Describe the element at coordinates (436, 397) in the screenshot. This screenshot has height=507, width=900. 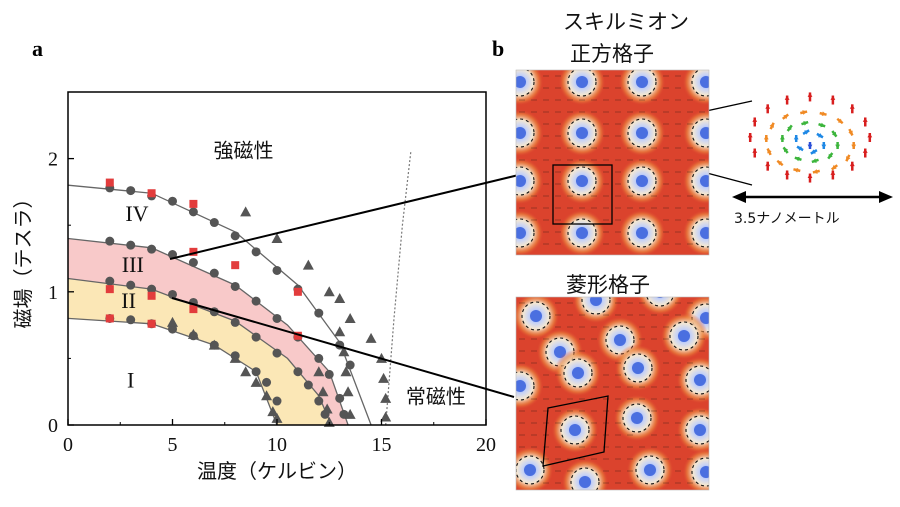
I see `region-label-paramagnetic: 常磁性` at that location.